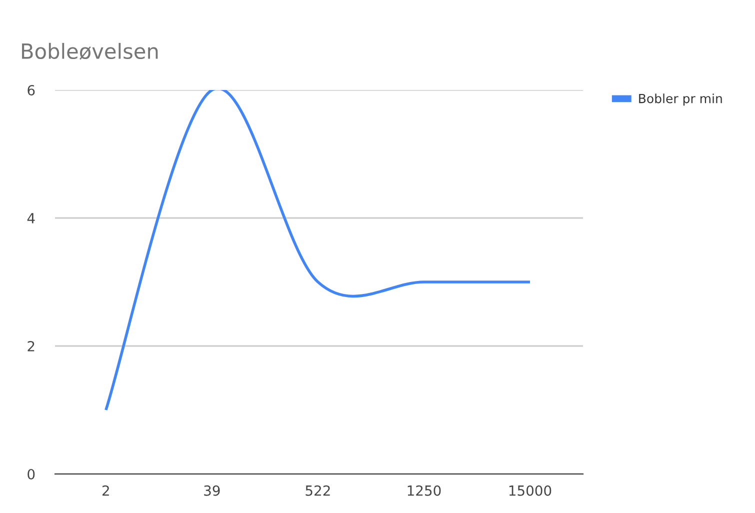 Image resolution: width=755 pixels, height=513 pixels. Describe the element at coordinates (318, 490) in the screenshot. I see `x-tick-label: 522` at that location.